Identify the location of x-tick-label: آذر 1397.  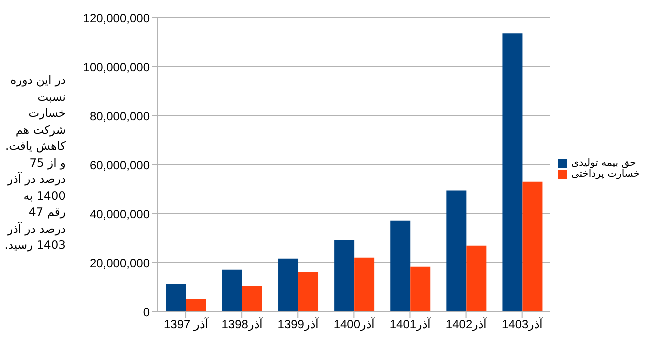
(187, 324).